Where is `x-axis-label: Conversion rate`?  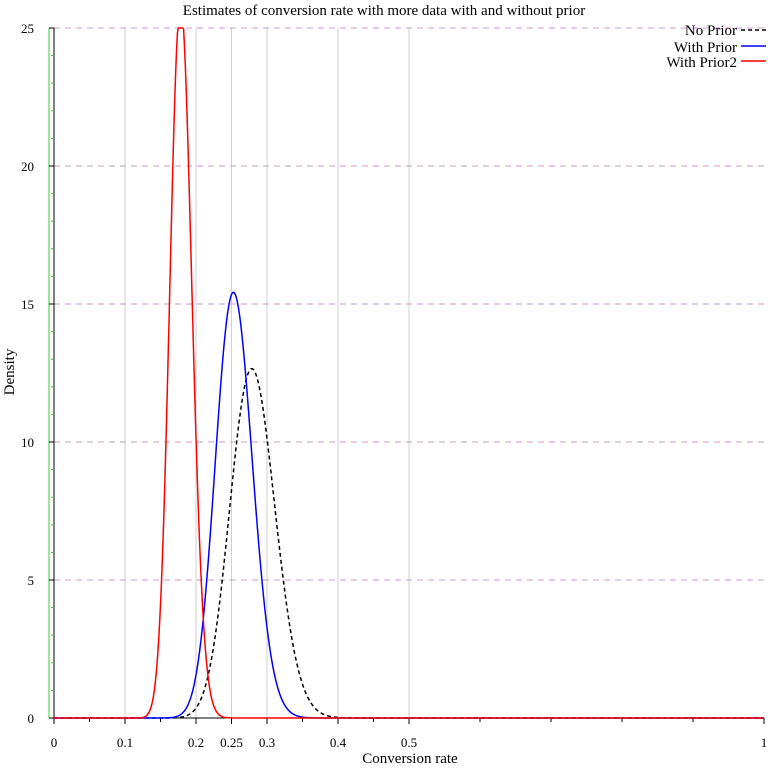
x-axis-label: Conversion rate is located at coordinates (410, 759).